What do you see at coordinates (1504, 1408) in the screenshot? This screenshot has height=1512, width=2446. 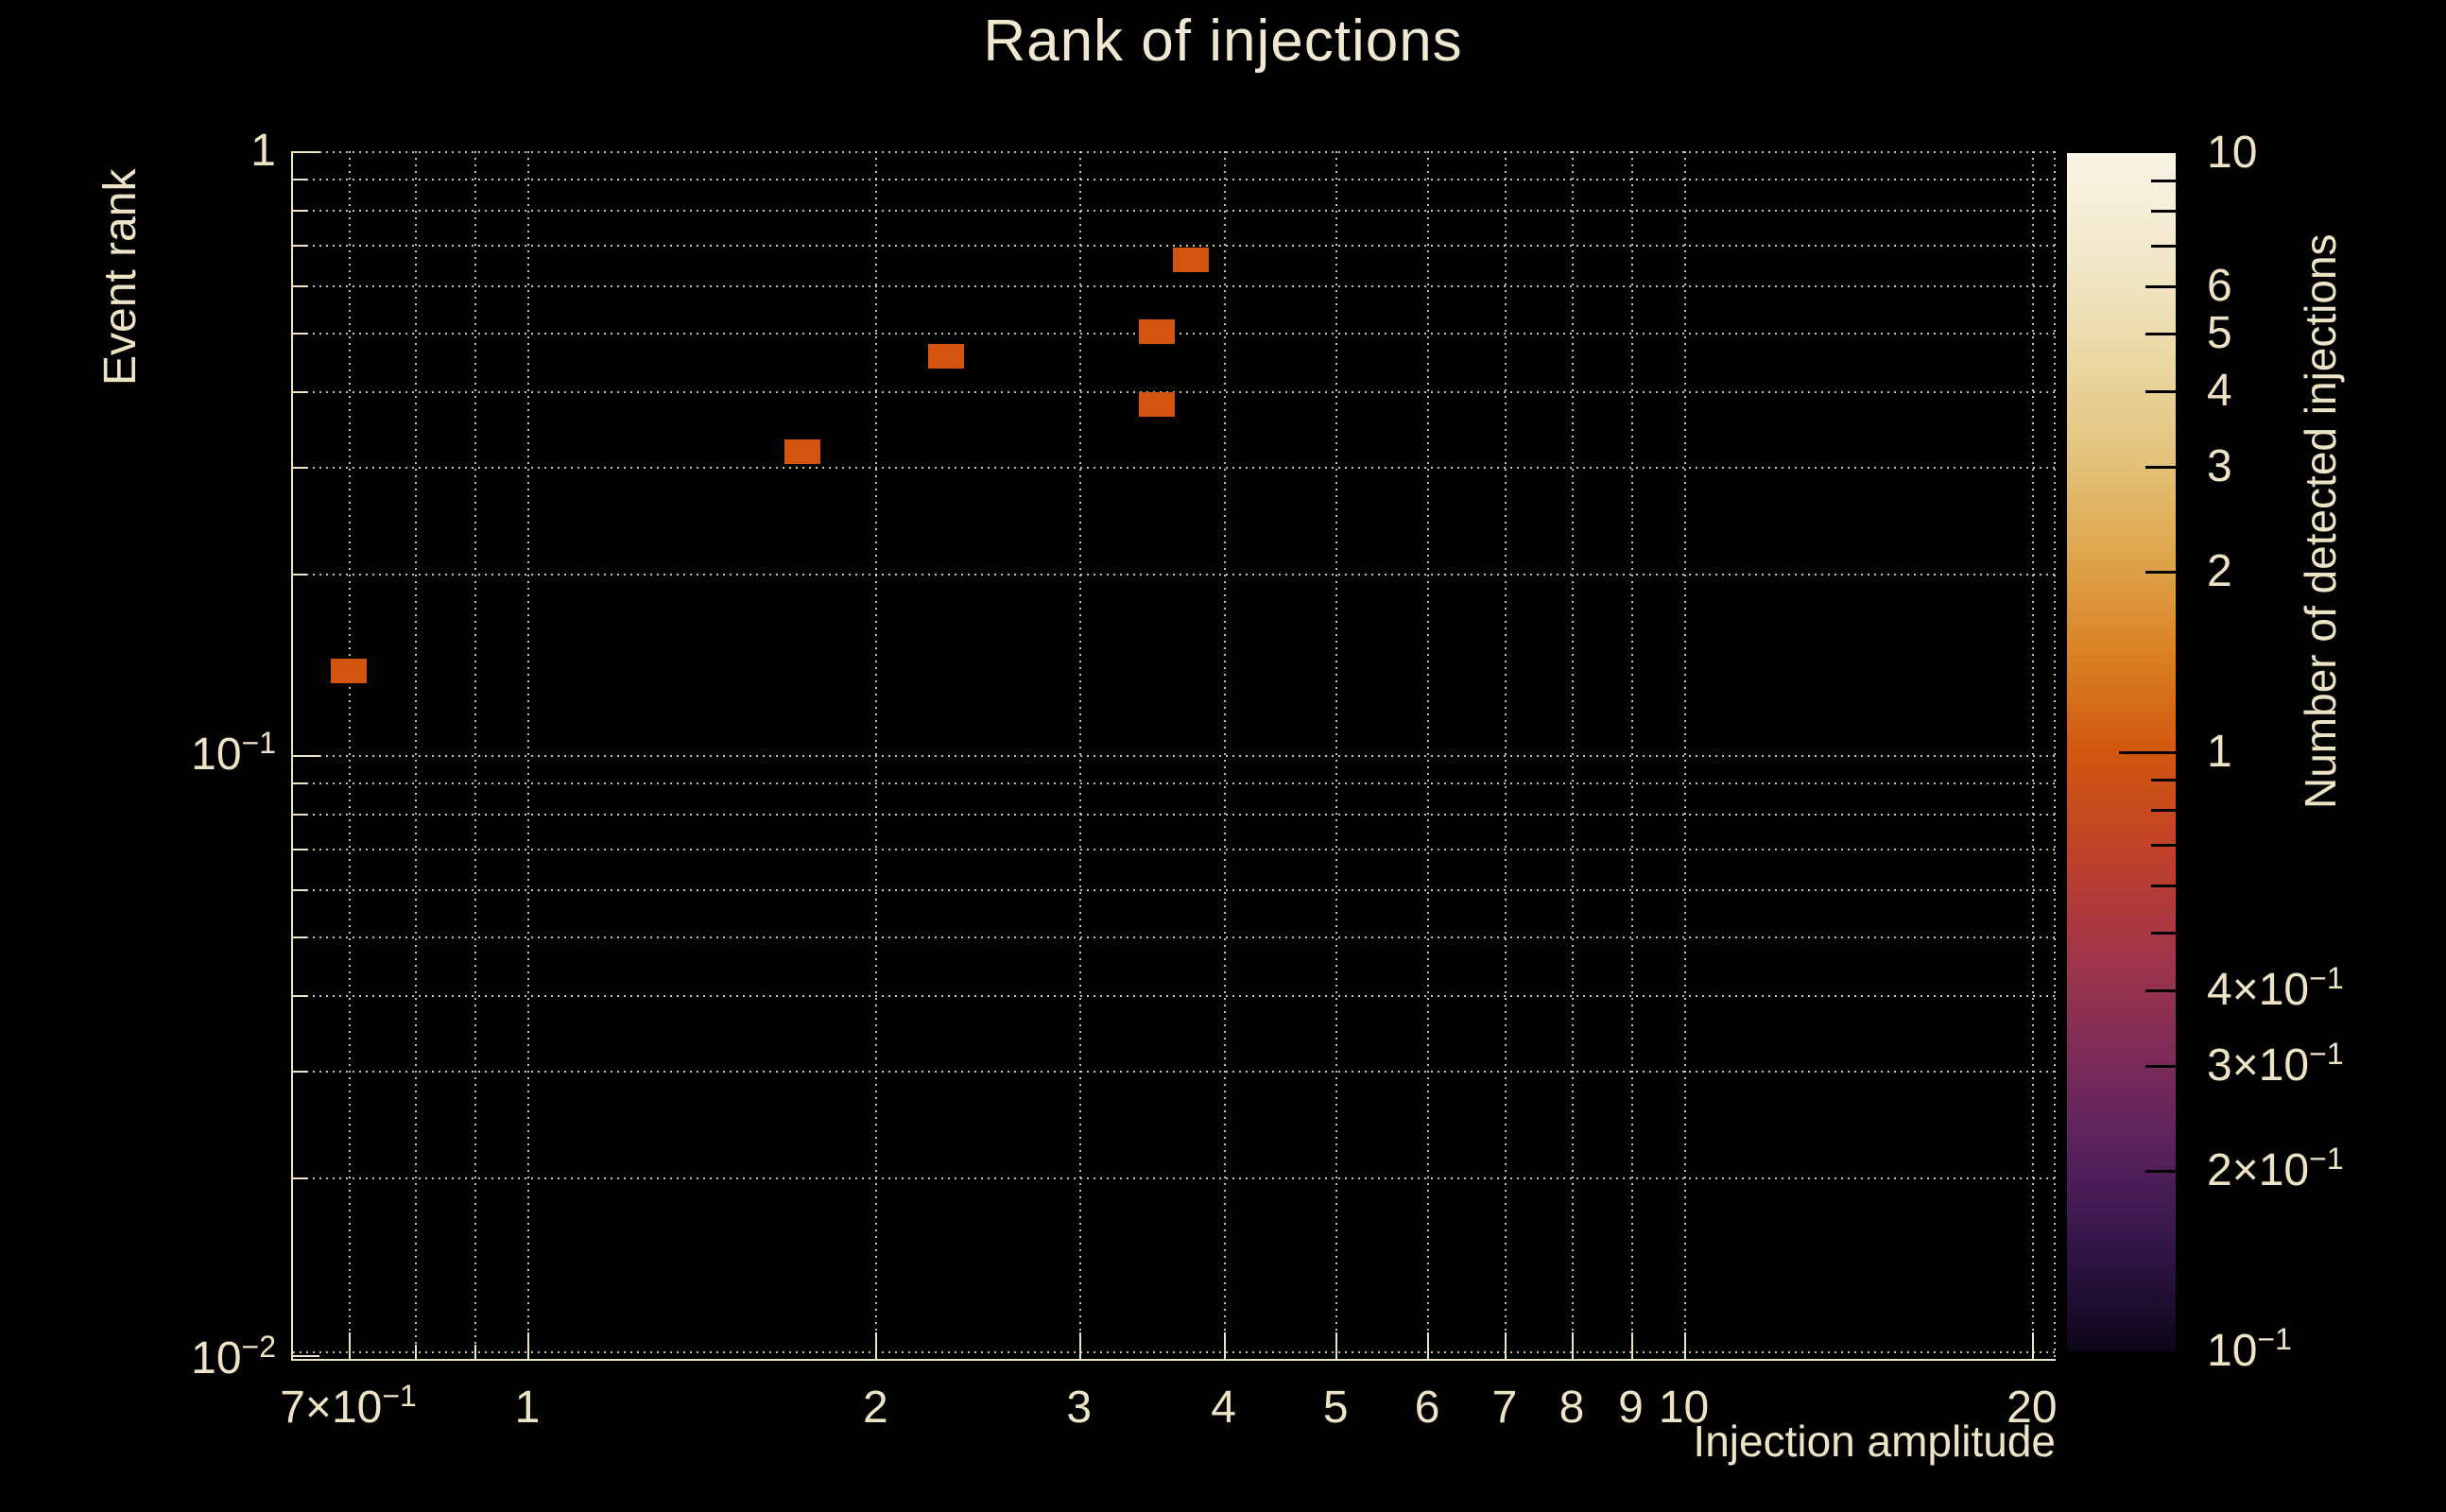 I see `x-tick-label: 7` at bounding box center [1504, 1408].